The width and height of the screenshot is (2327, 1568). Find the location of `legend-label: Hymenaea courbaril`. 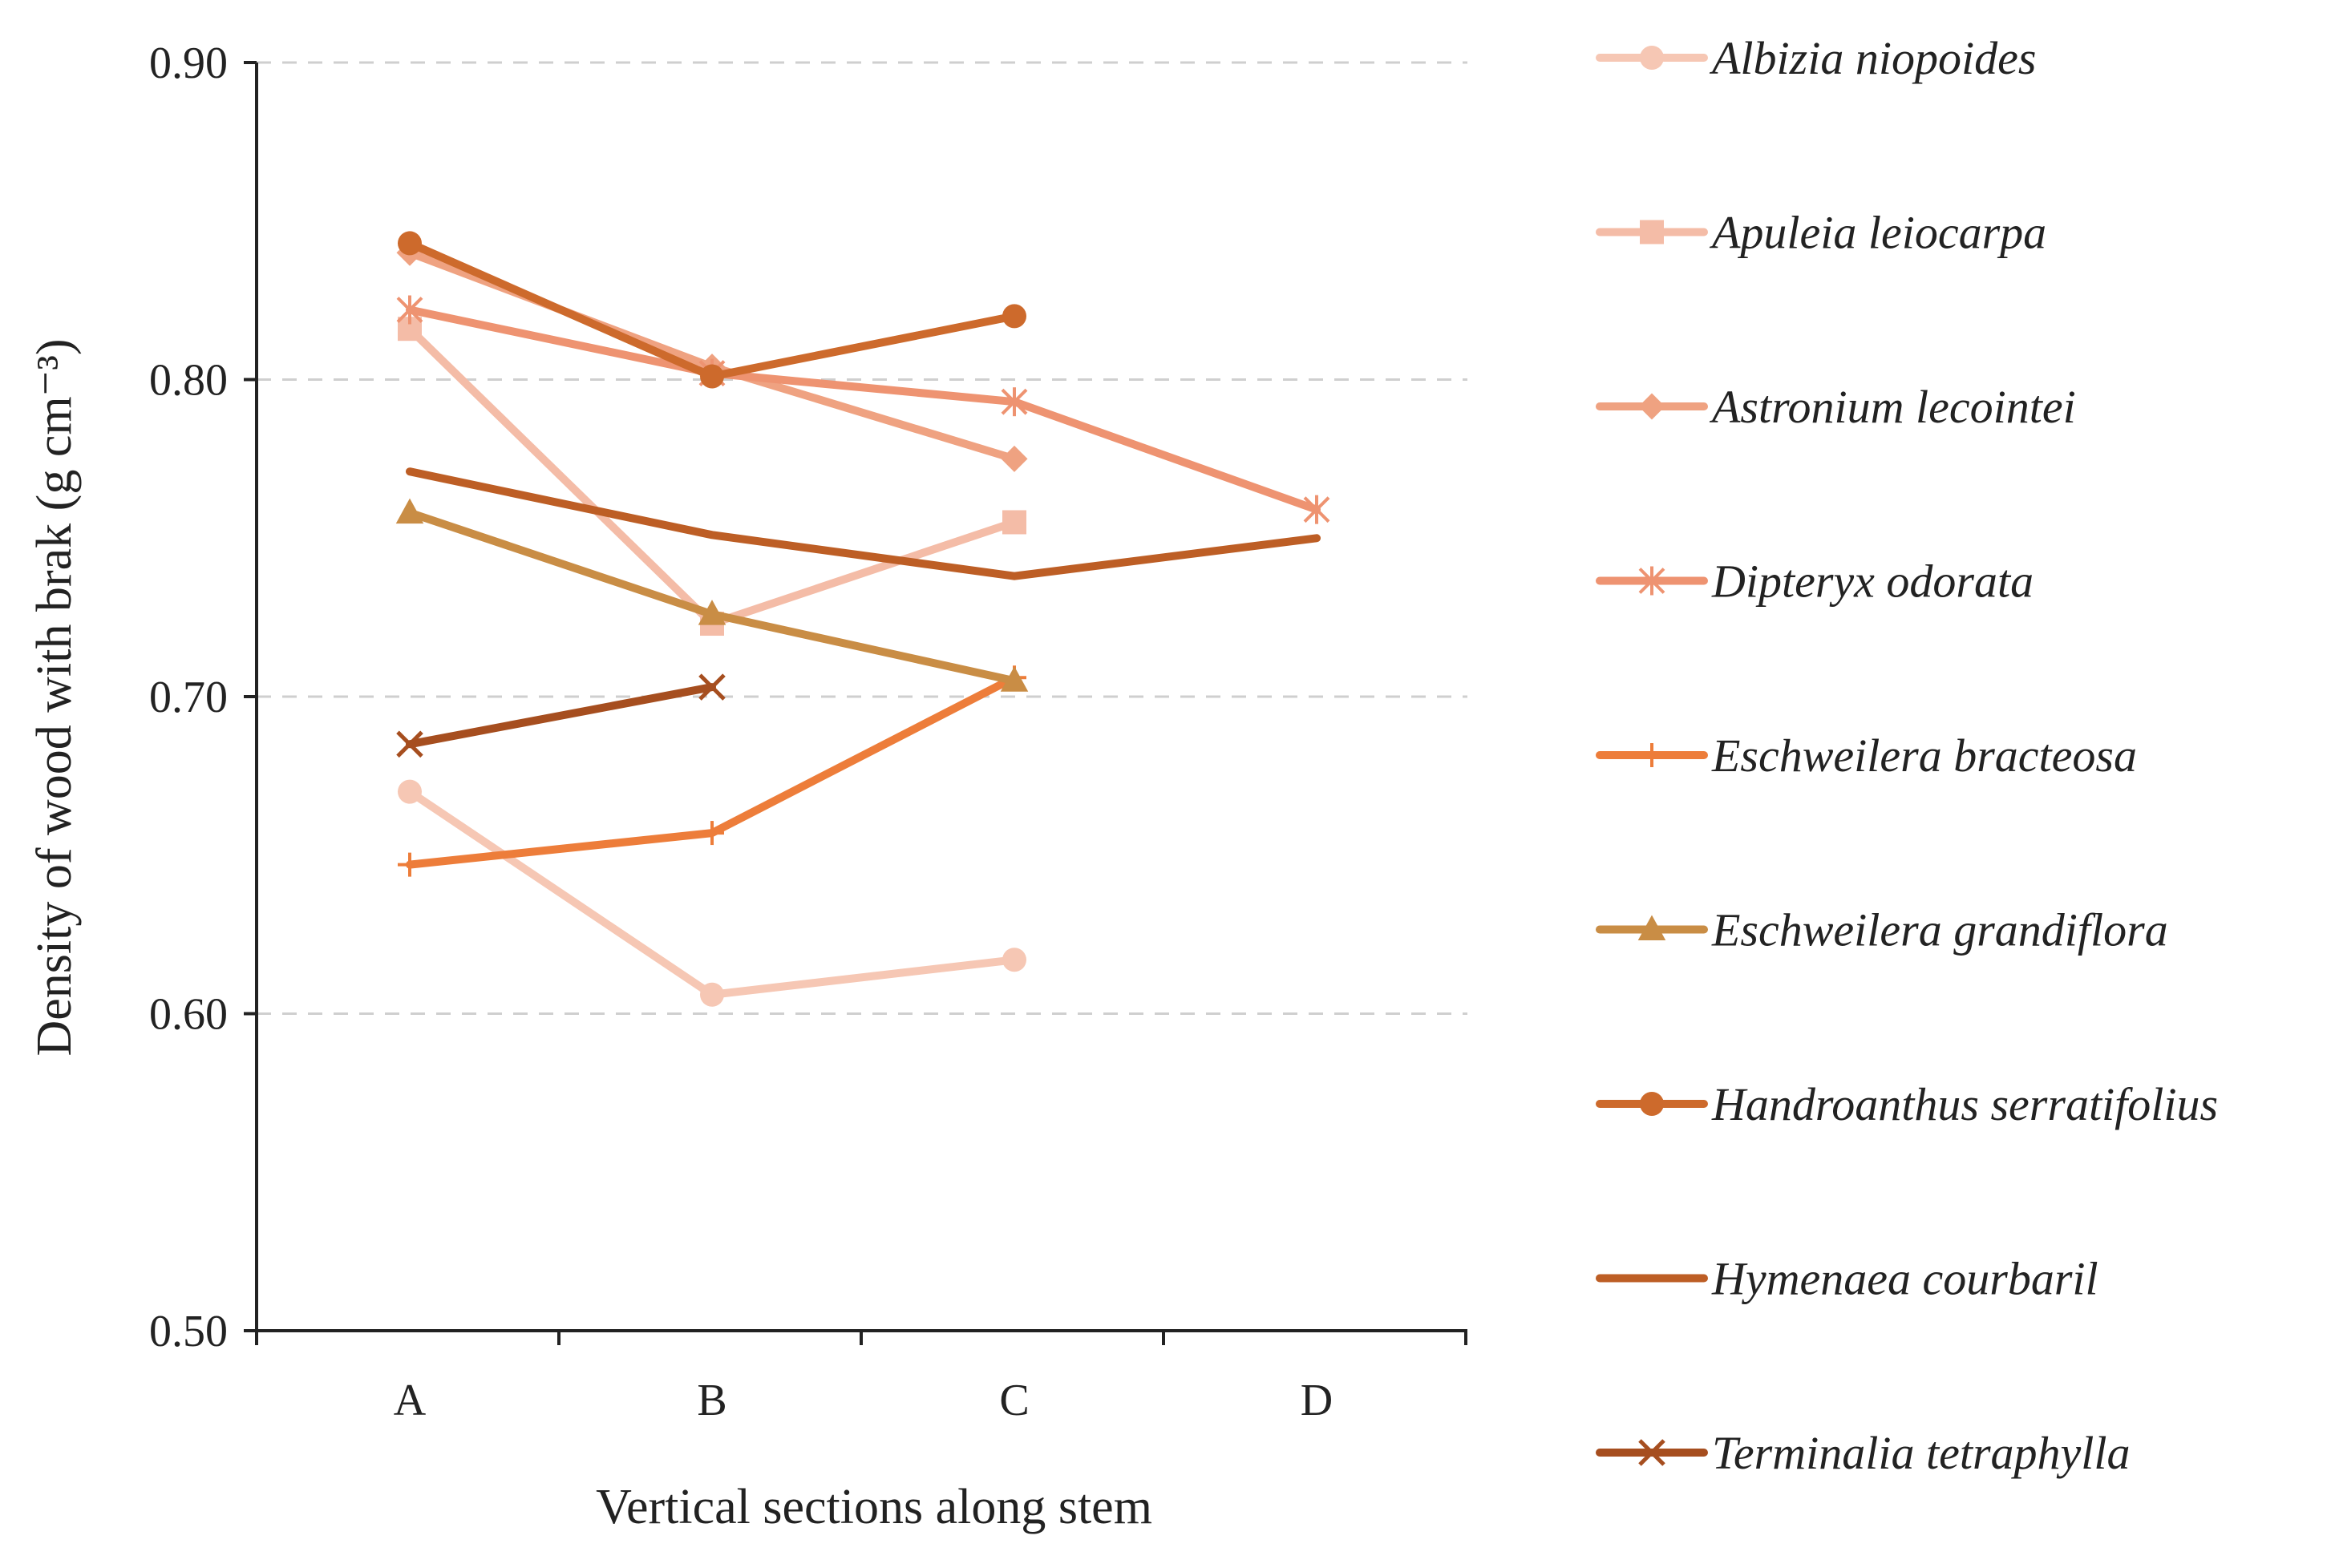

legend-label: Hymenaea courbaril is located at coordinates (1904, 1279).